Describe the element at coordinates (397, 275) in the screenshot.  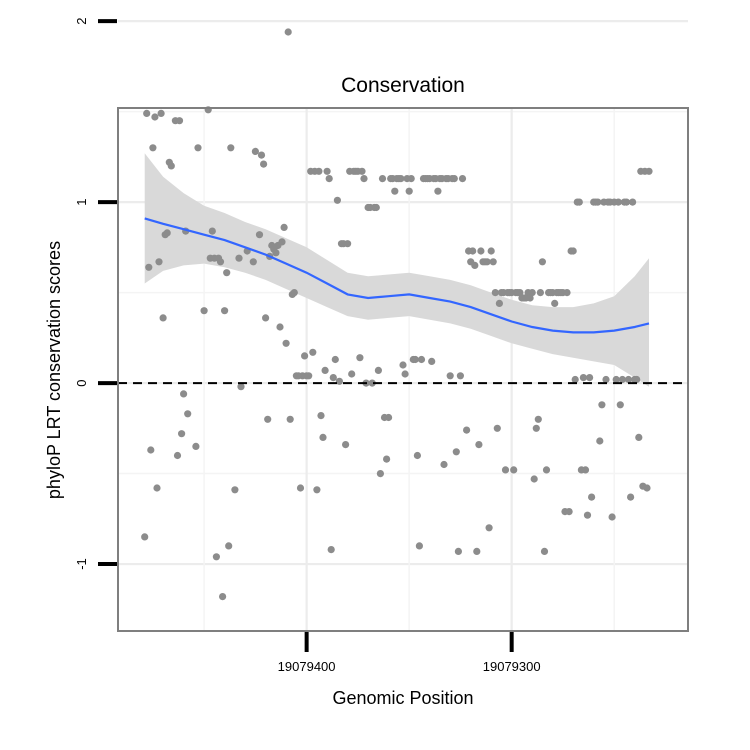
I see `smooth-trend-line` at that location.